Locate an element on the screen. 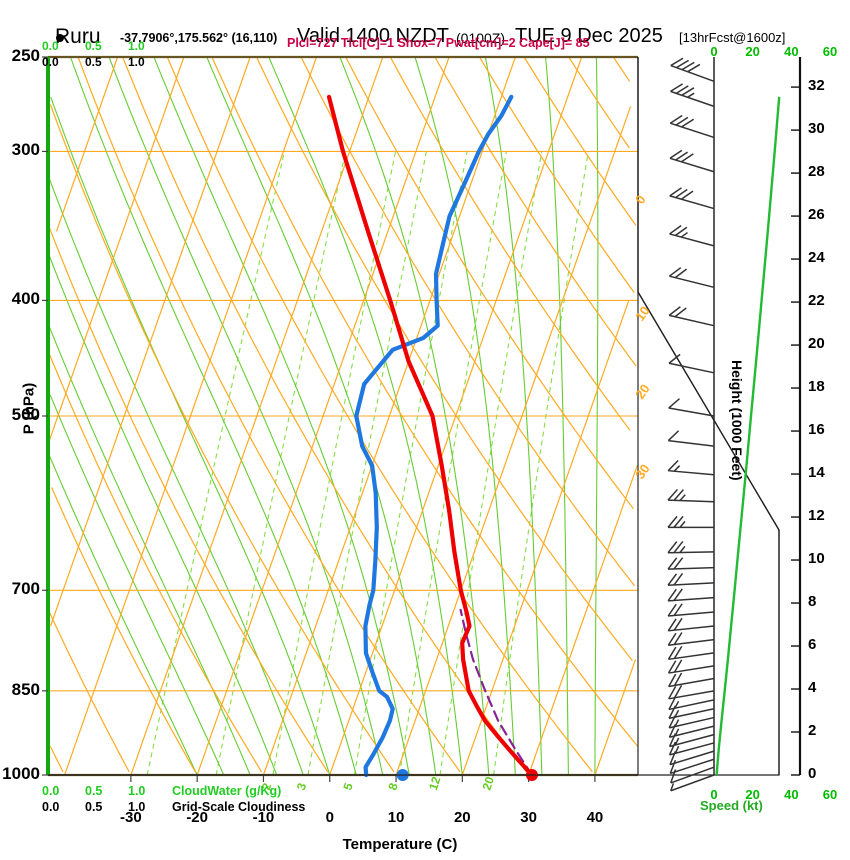 The width and height of the screenshot is (850, 860). speed-tick-40-bottom: 40 is located at coordinates (791, 794).